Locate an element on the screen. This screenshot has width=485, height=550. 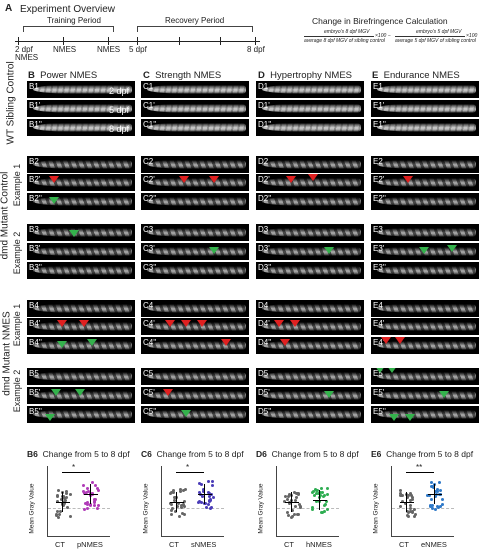
image-label: E5' is located at coordinates (379, 392).